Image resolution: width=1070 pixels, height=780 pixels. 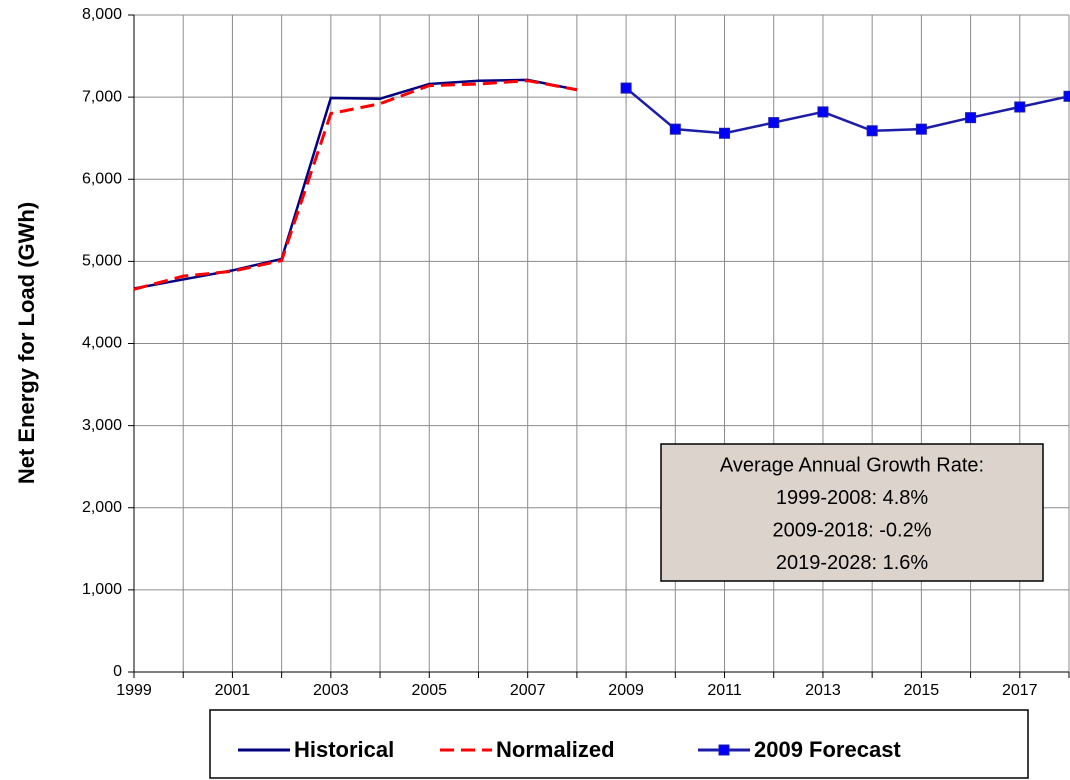 I want to click on legend-label: Historical, so click(x=344, y=749).